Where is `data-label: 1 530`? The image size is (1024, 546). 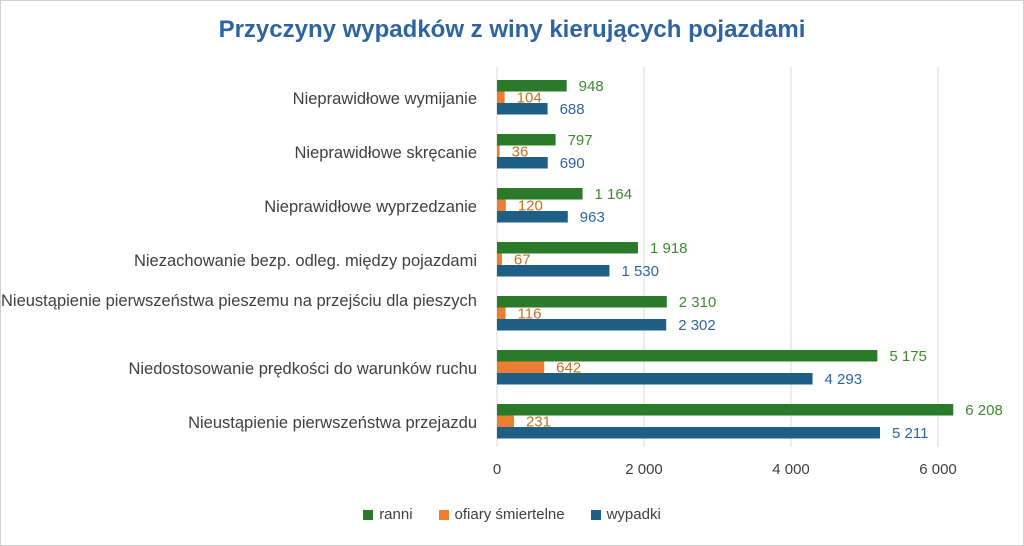
data-label: 1 530 is located at coordinates (640, 271).